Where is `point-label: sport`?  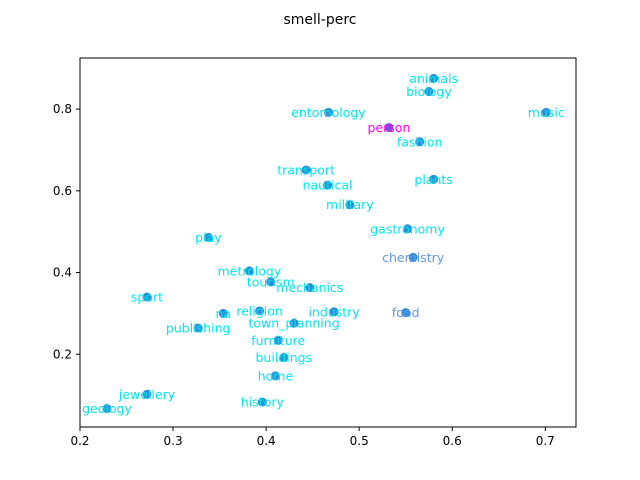
point-label: sport is located at coordinates (147, 297).